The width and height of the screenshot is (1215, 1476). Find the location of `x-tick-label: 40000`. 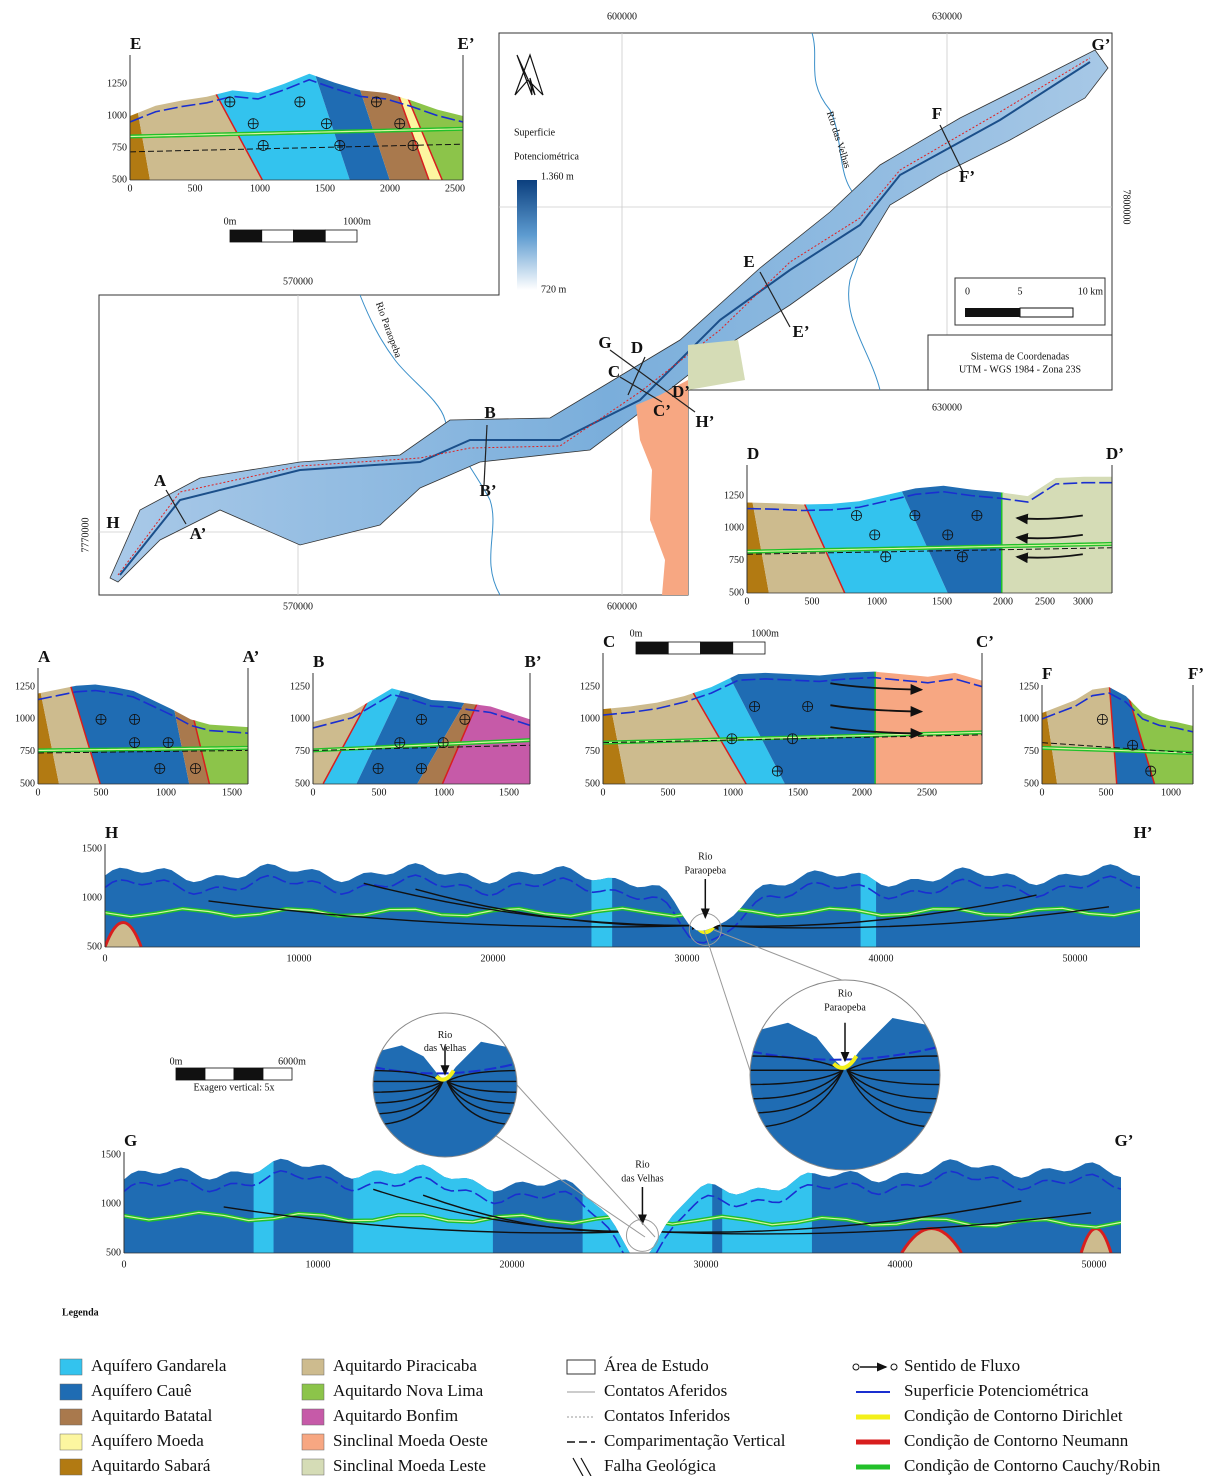

x-tick-label: 40000 is located at coordinates (900, 1264).